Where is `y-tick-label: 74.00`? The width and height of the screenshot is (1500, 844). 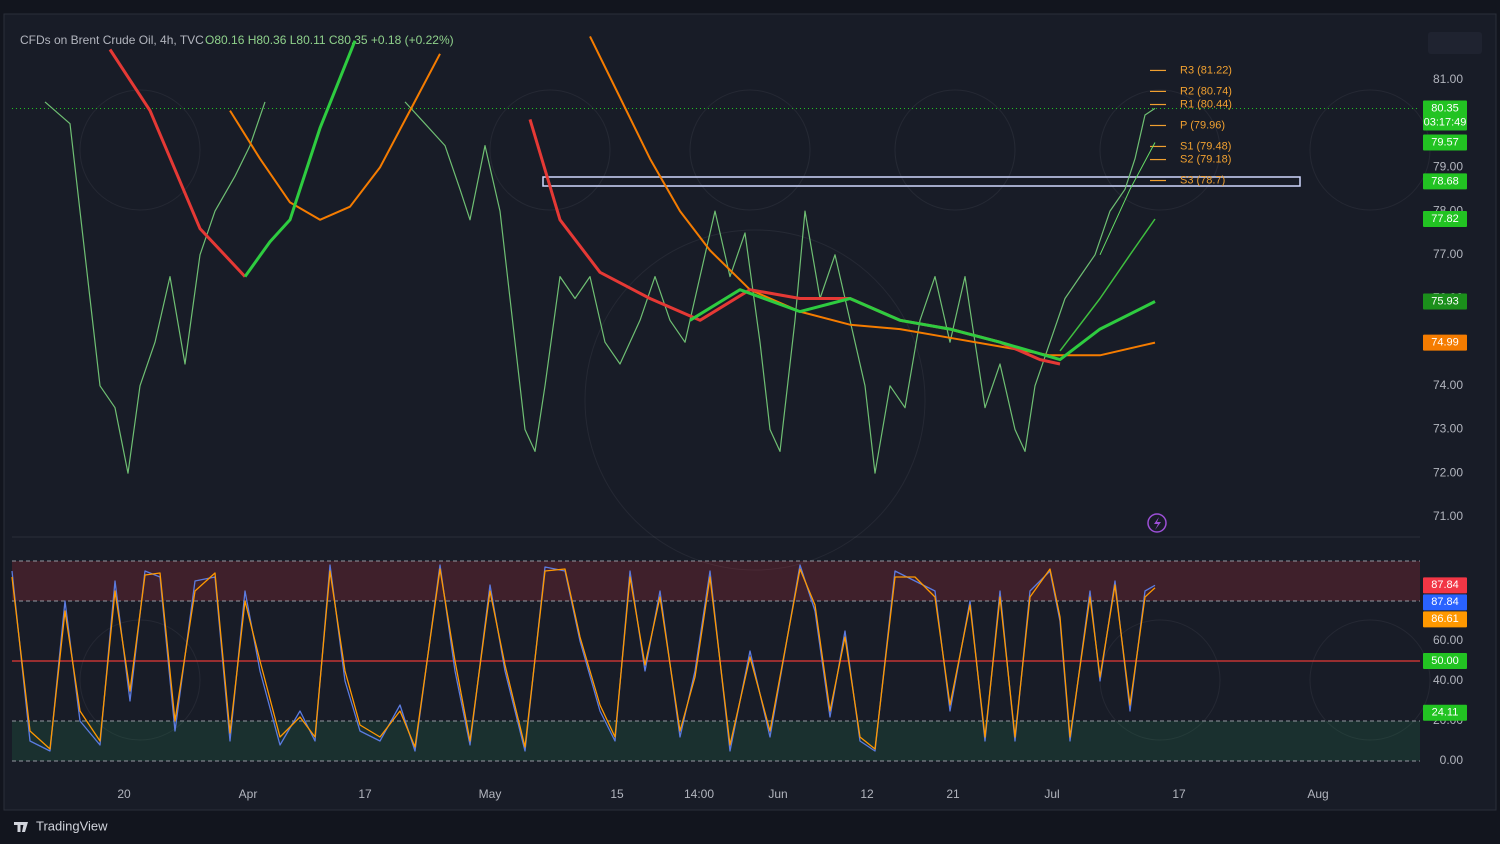 y-tick-label: 74.00 is located at coordinates (1448, 385).